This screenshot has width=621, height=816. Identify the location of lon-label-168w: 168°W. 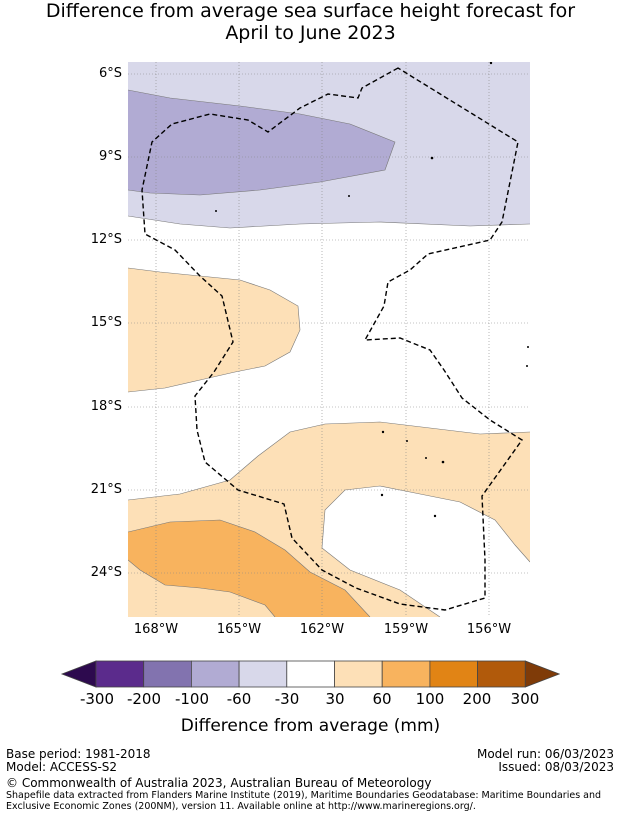
(156, 629).